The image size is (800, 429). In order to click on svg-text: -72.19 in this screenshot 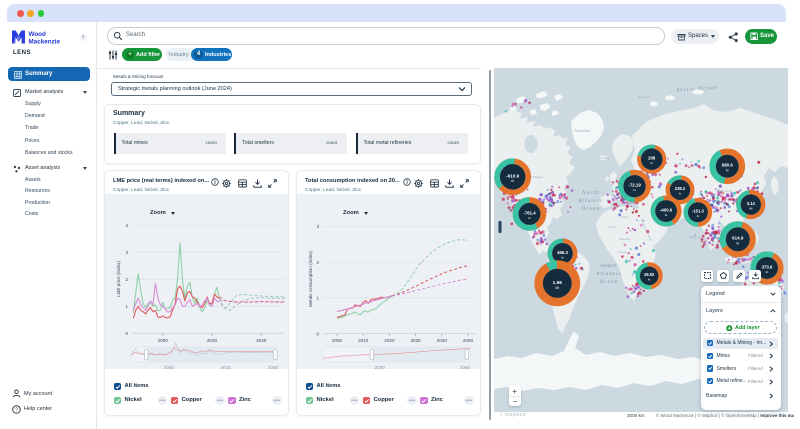, I will do `click(634, 185)`.